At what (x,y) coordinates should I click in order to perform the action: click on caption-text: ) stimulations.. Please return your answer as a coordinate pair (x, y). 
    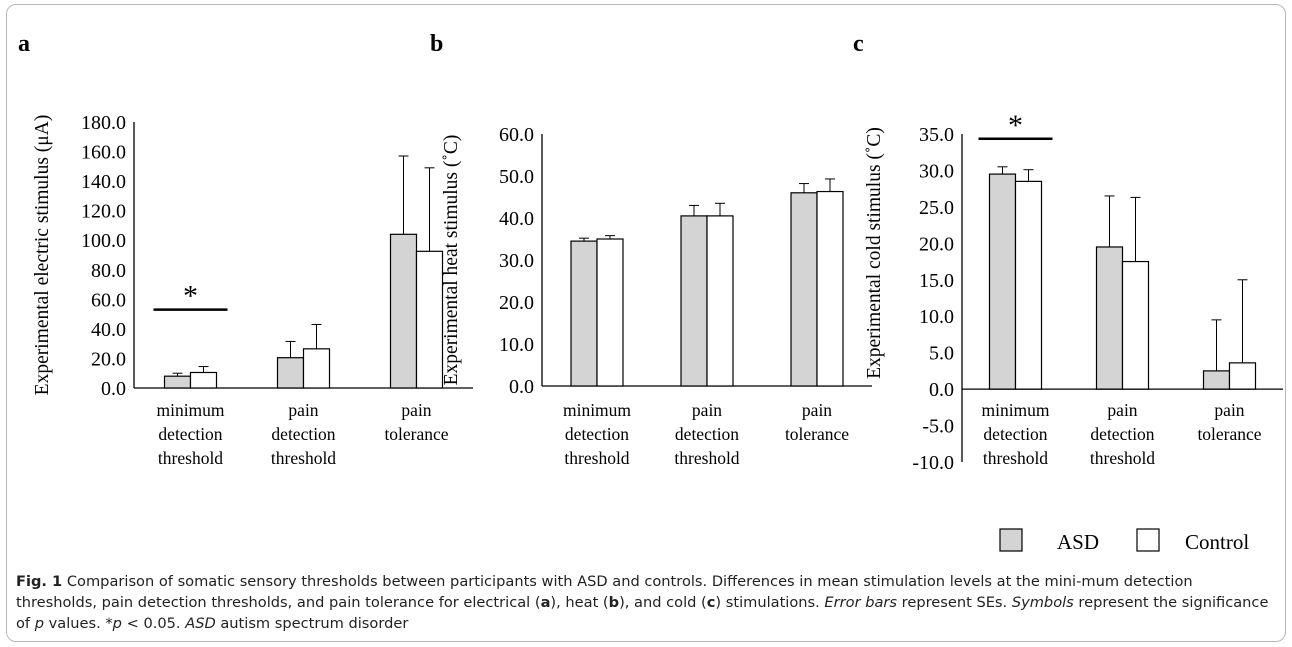
    Looking at the image, I should click on (770, 602).